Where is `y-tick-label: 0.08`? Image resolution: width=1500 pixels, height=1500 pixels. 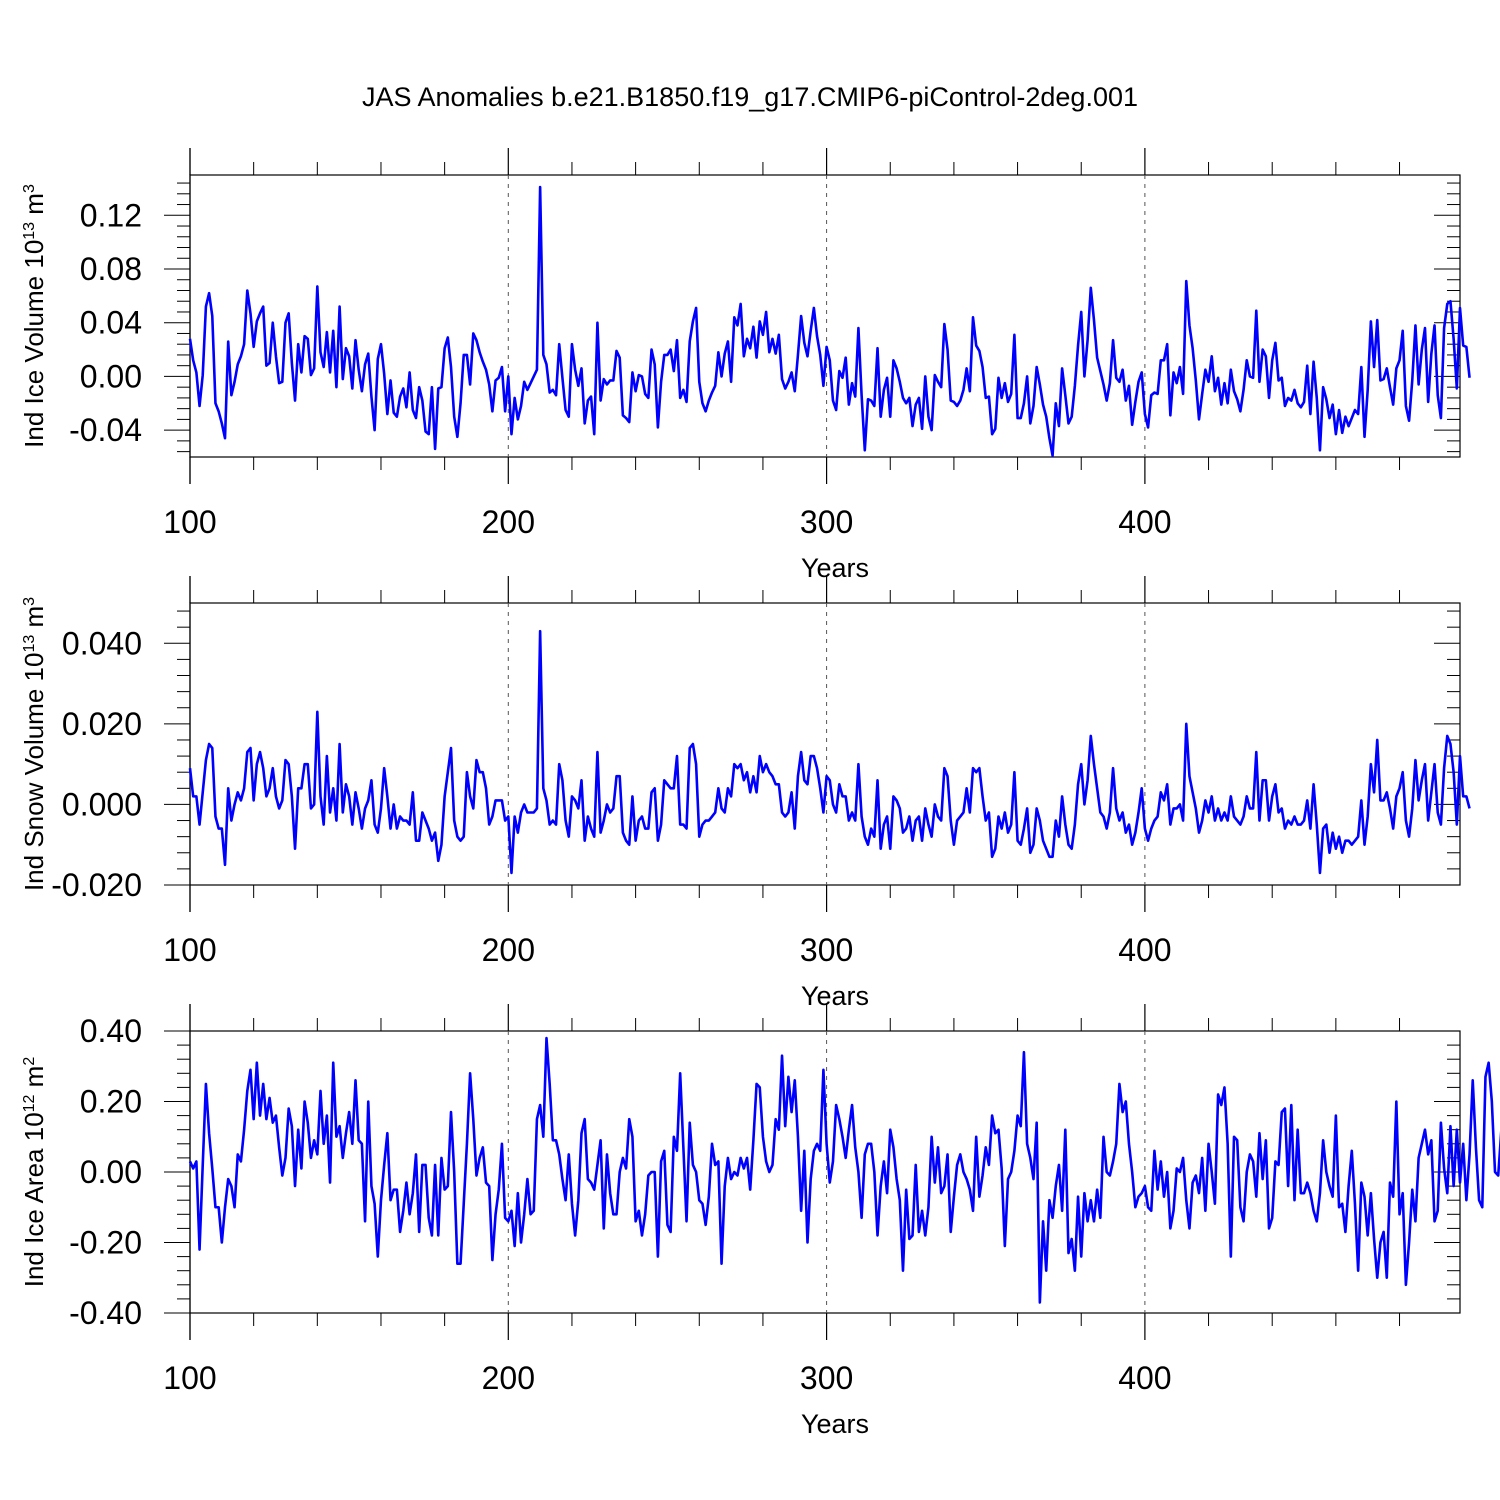
y-tick-label: 0.08 is located at coordinates (111, 269).